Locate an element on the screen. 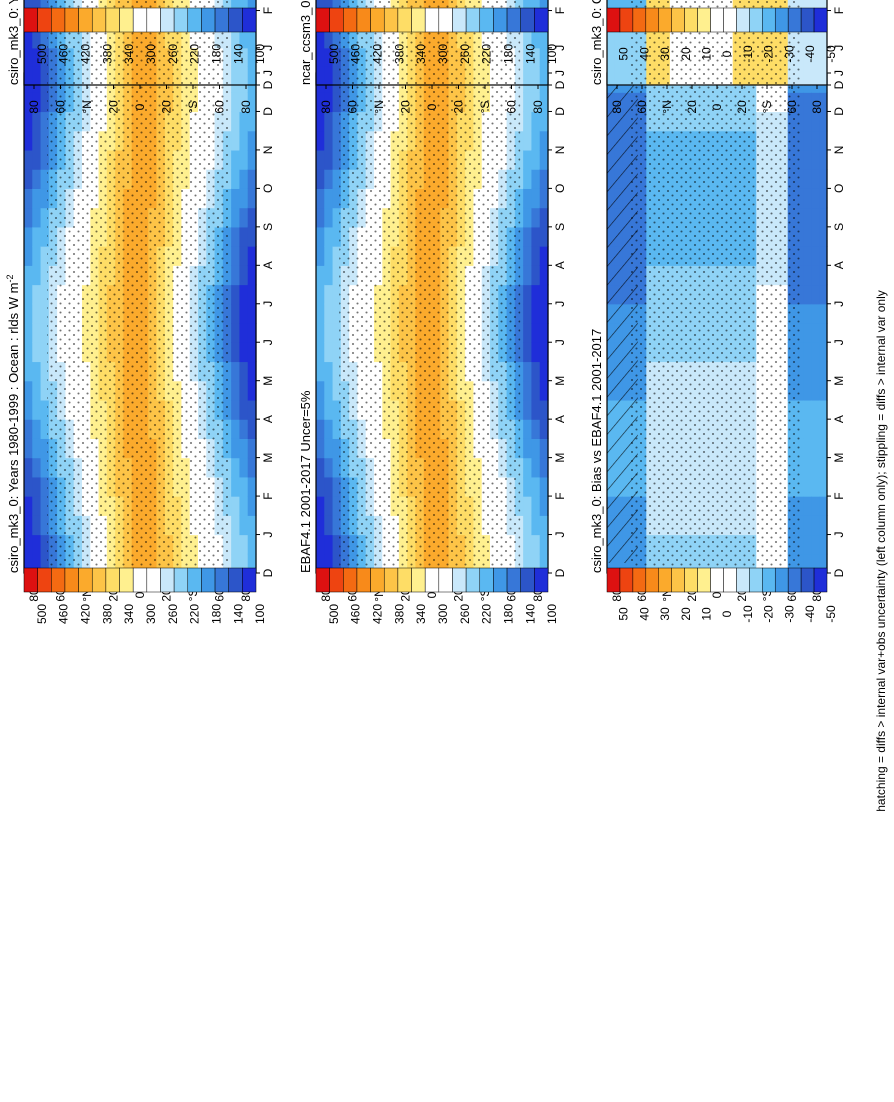 The width and height of the screenshot is (894, 1102). panel-title: EBAF4.1 2001-2017 Uncer=5% is located at coordinates (305, 481).